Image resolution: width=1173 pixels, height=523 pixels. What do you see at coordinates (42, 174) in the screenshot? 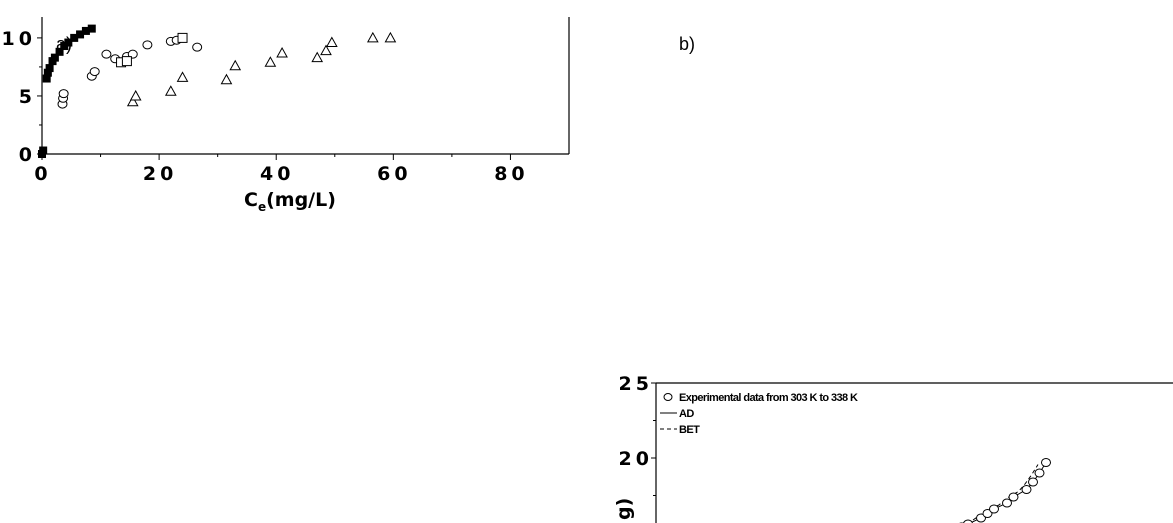
I see `x-tick-label: 0` at bounding box center [42, 174].